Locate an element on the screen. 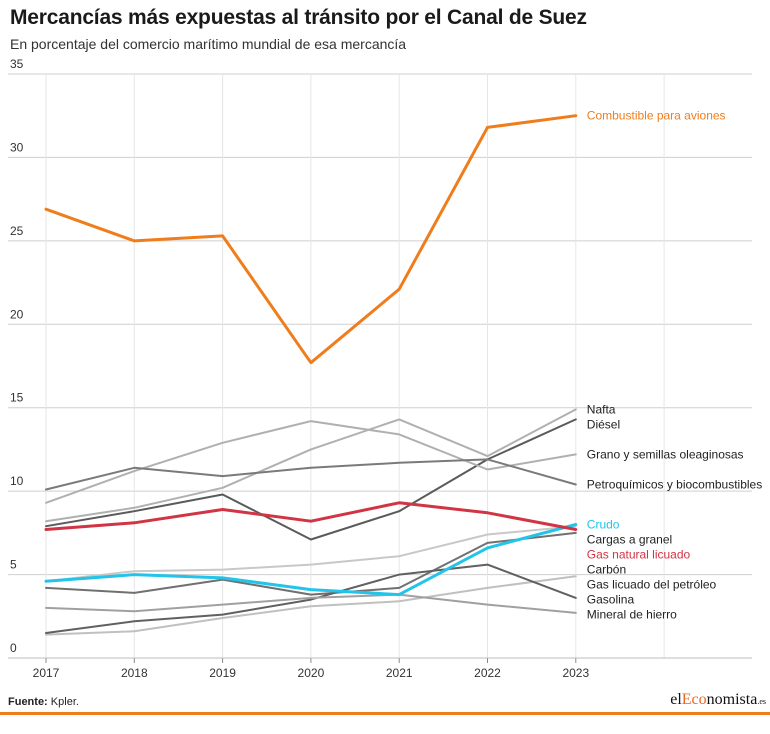 The width and height of the screenshot is (770, 734). series-label-nafta: Nafta is located at coordinates (601, 409).